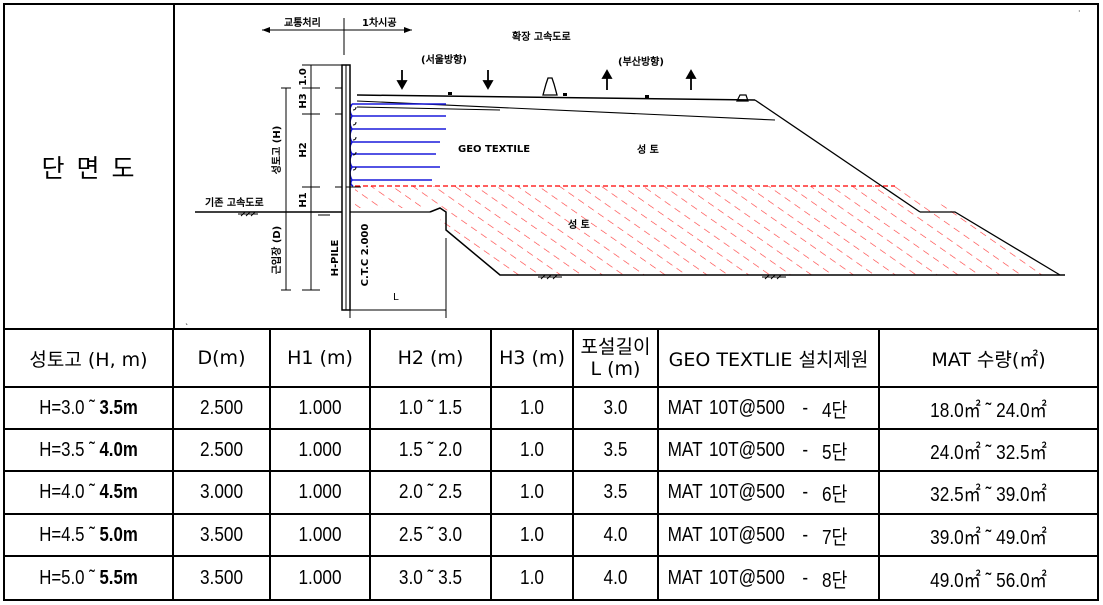  What do you see at coordinates (579, 224) in the screenshot?
I see `fill-lower-label: 성 토` at bounding box center [579, 224].